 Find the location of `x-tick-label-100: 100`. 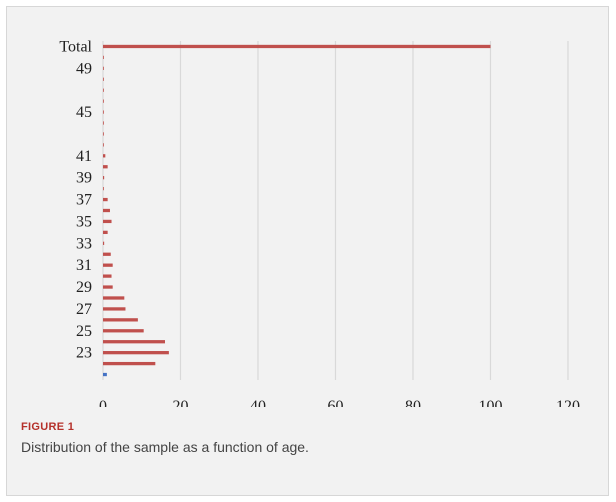

x-tick-label-100: 100 is located at coordinates (491, 402).